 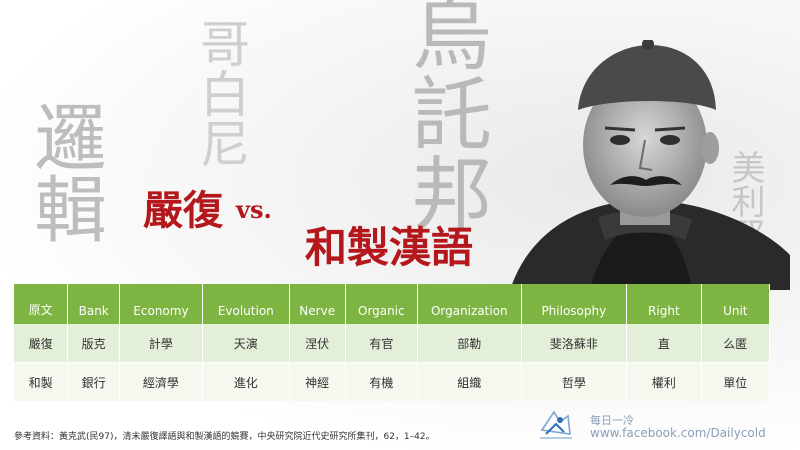 I want to click on title-vs: vs., so click(x=254, y=209).